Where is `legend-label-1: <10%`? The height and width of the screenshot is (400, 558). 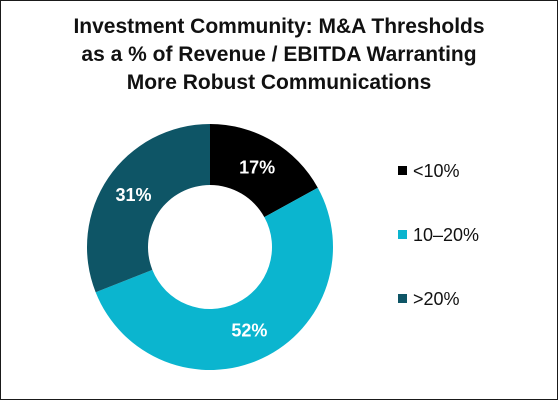 legend-label-1: <10% is located at coordinates (436, 171).